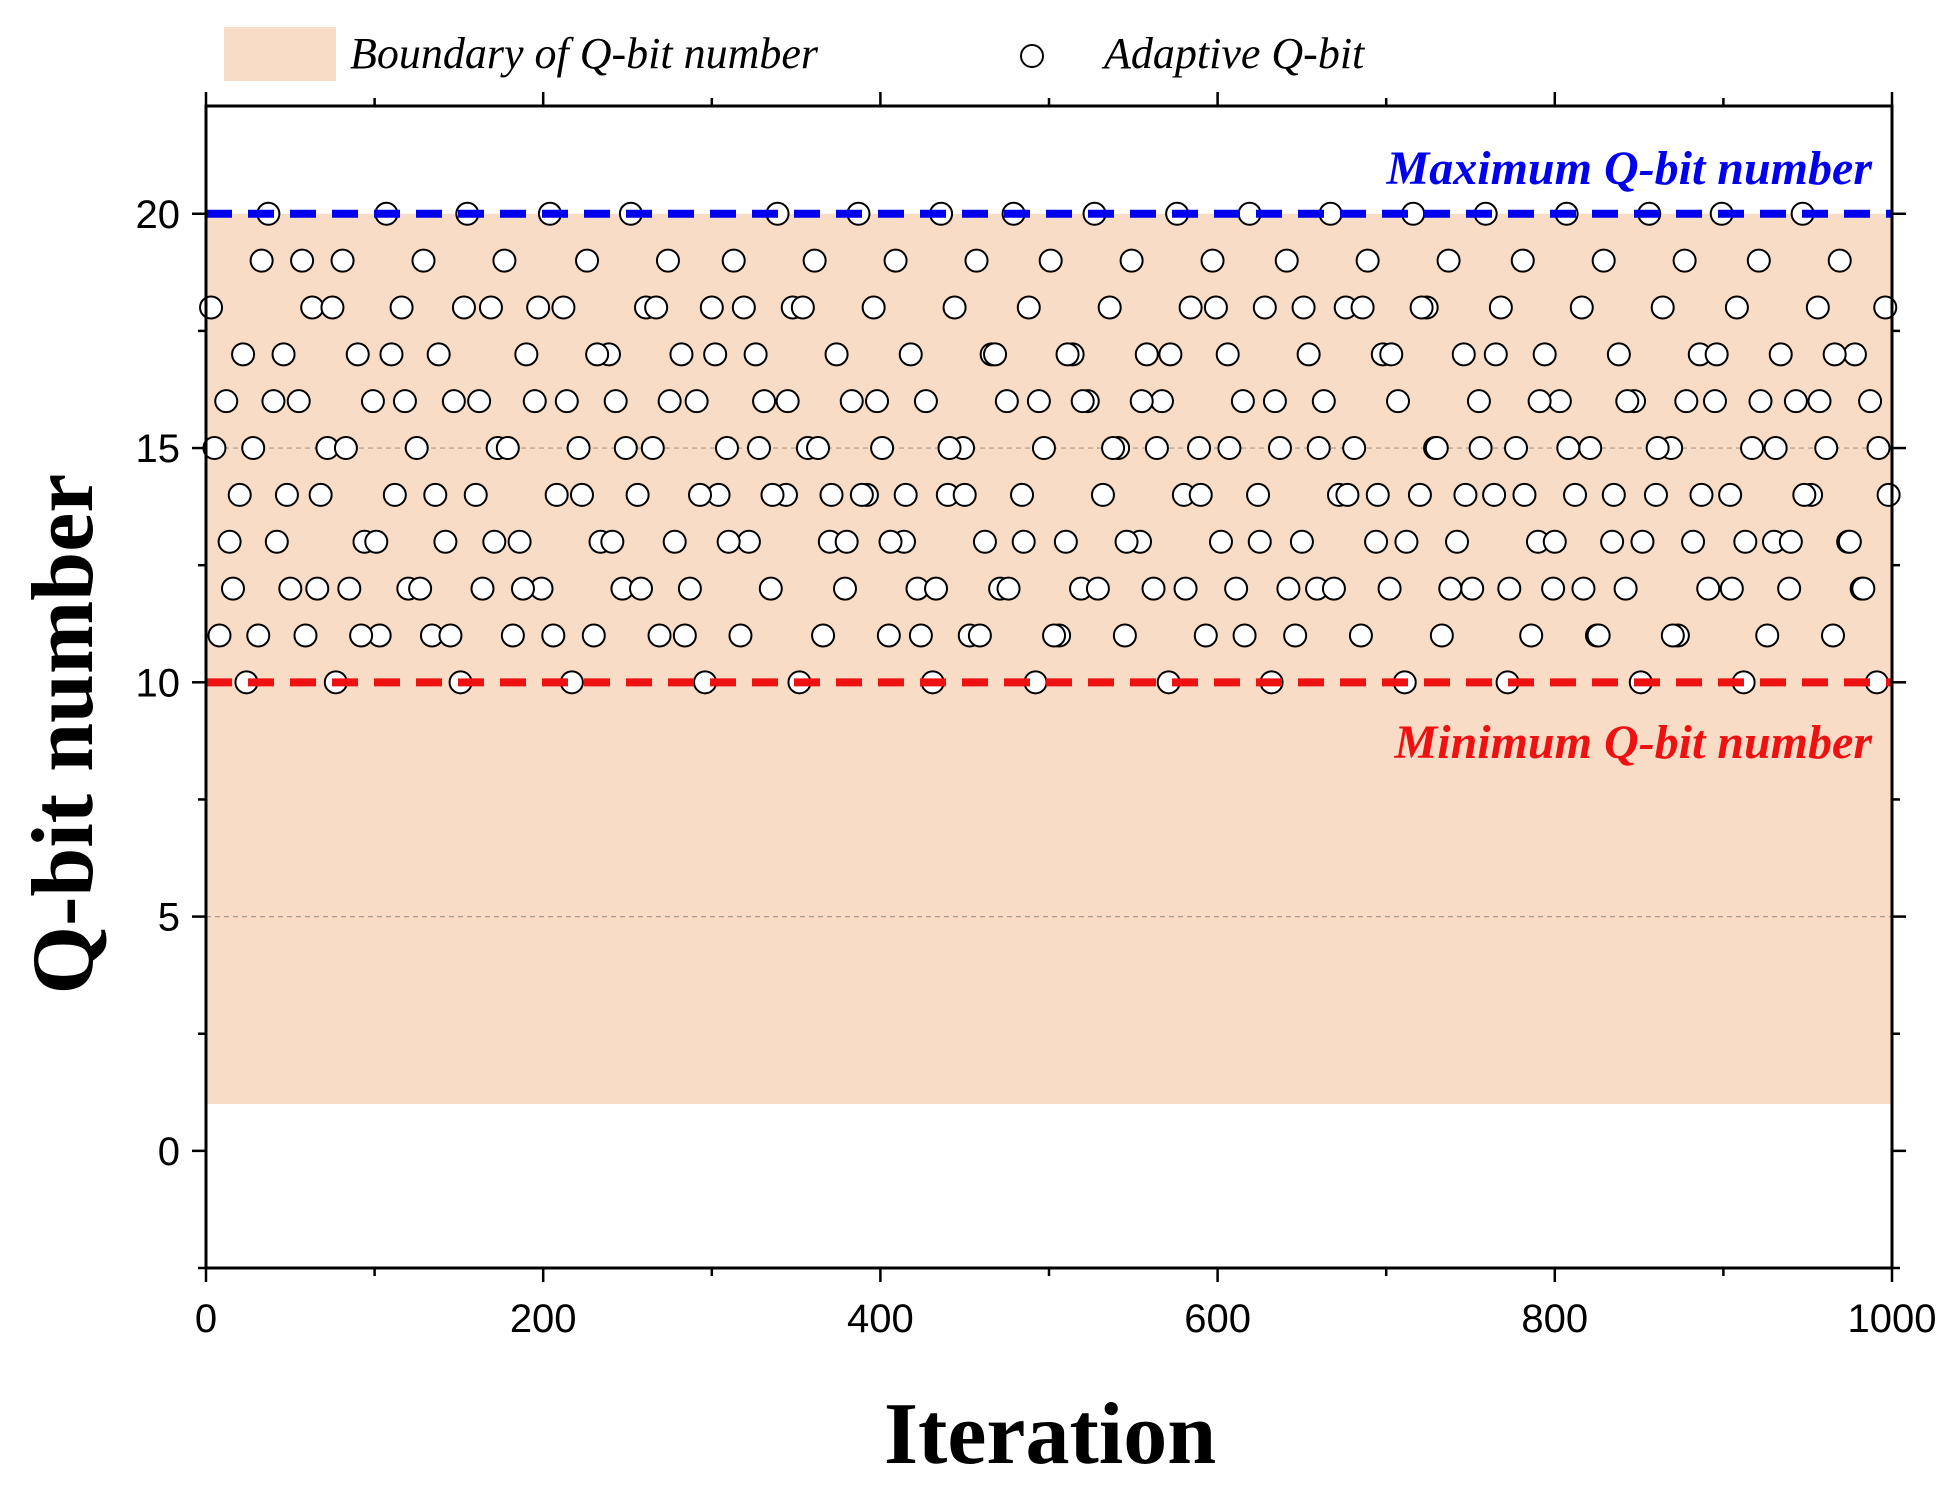 The height and width of the screenshot is (1490, 1959). What do you see at coordinates (1554, 1319) in the screenshot?
I see `x-tick-label: 800` at bounding box center [1554, 1319].